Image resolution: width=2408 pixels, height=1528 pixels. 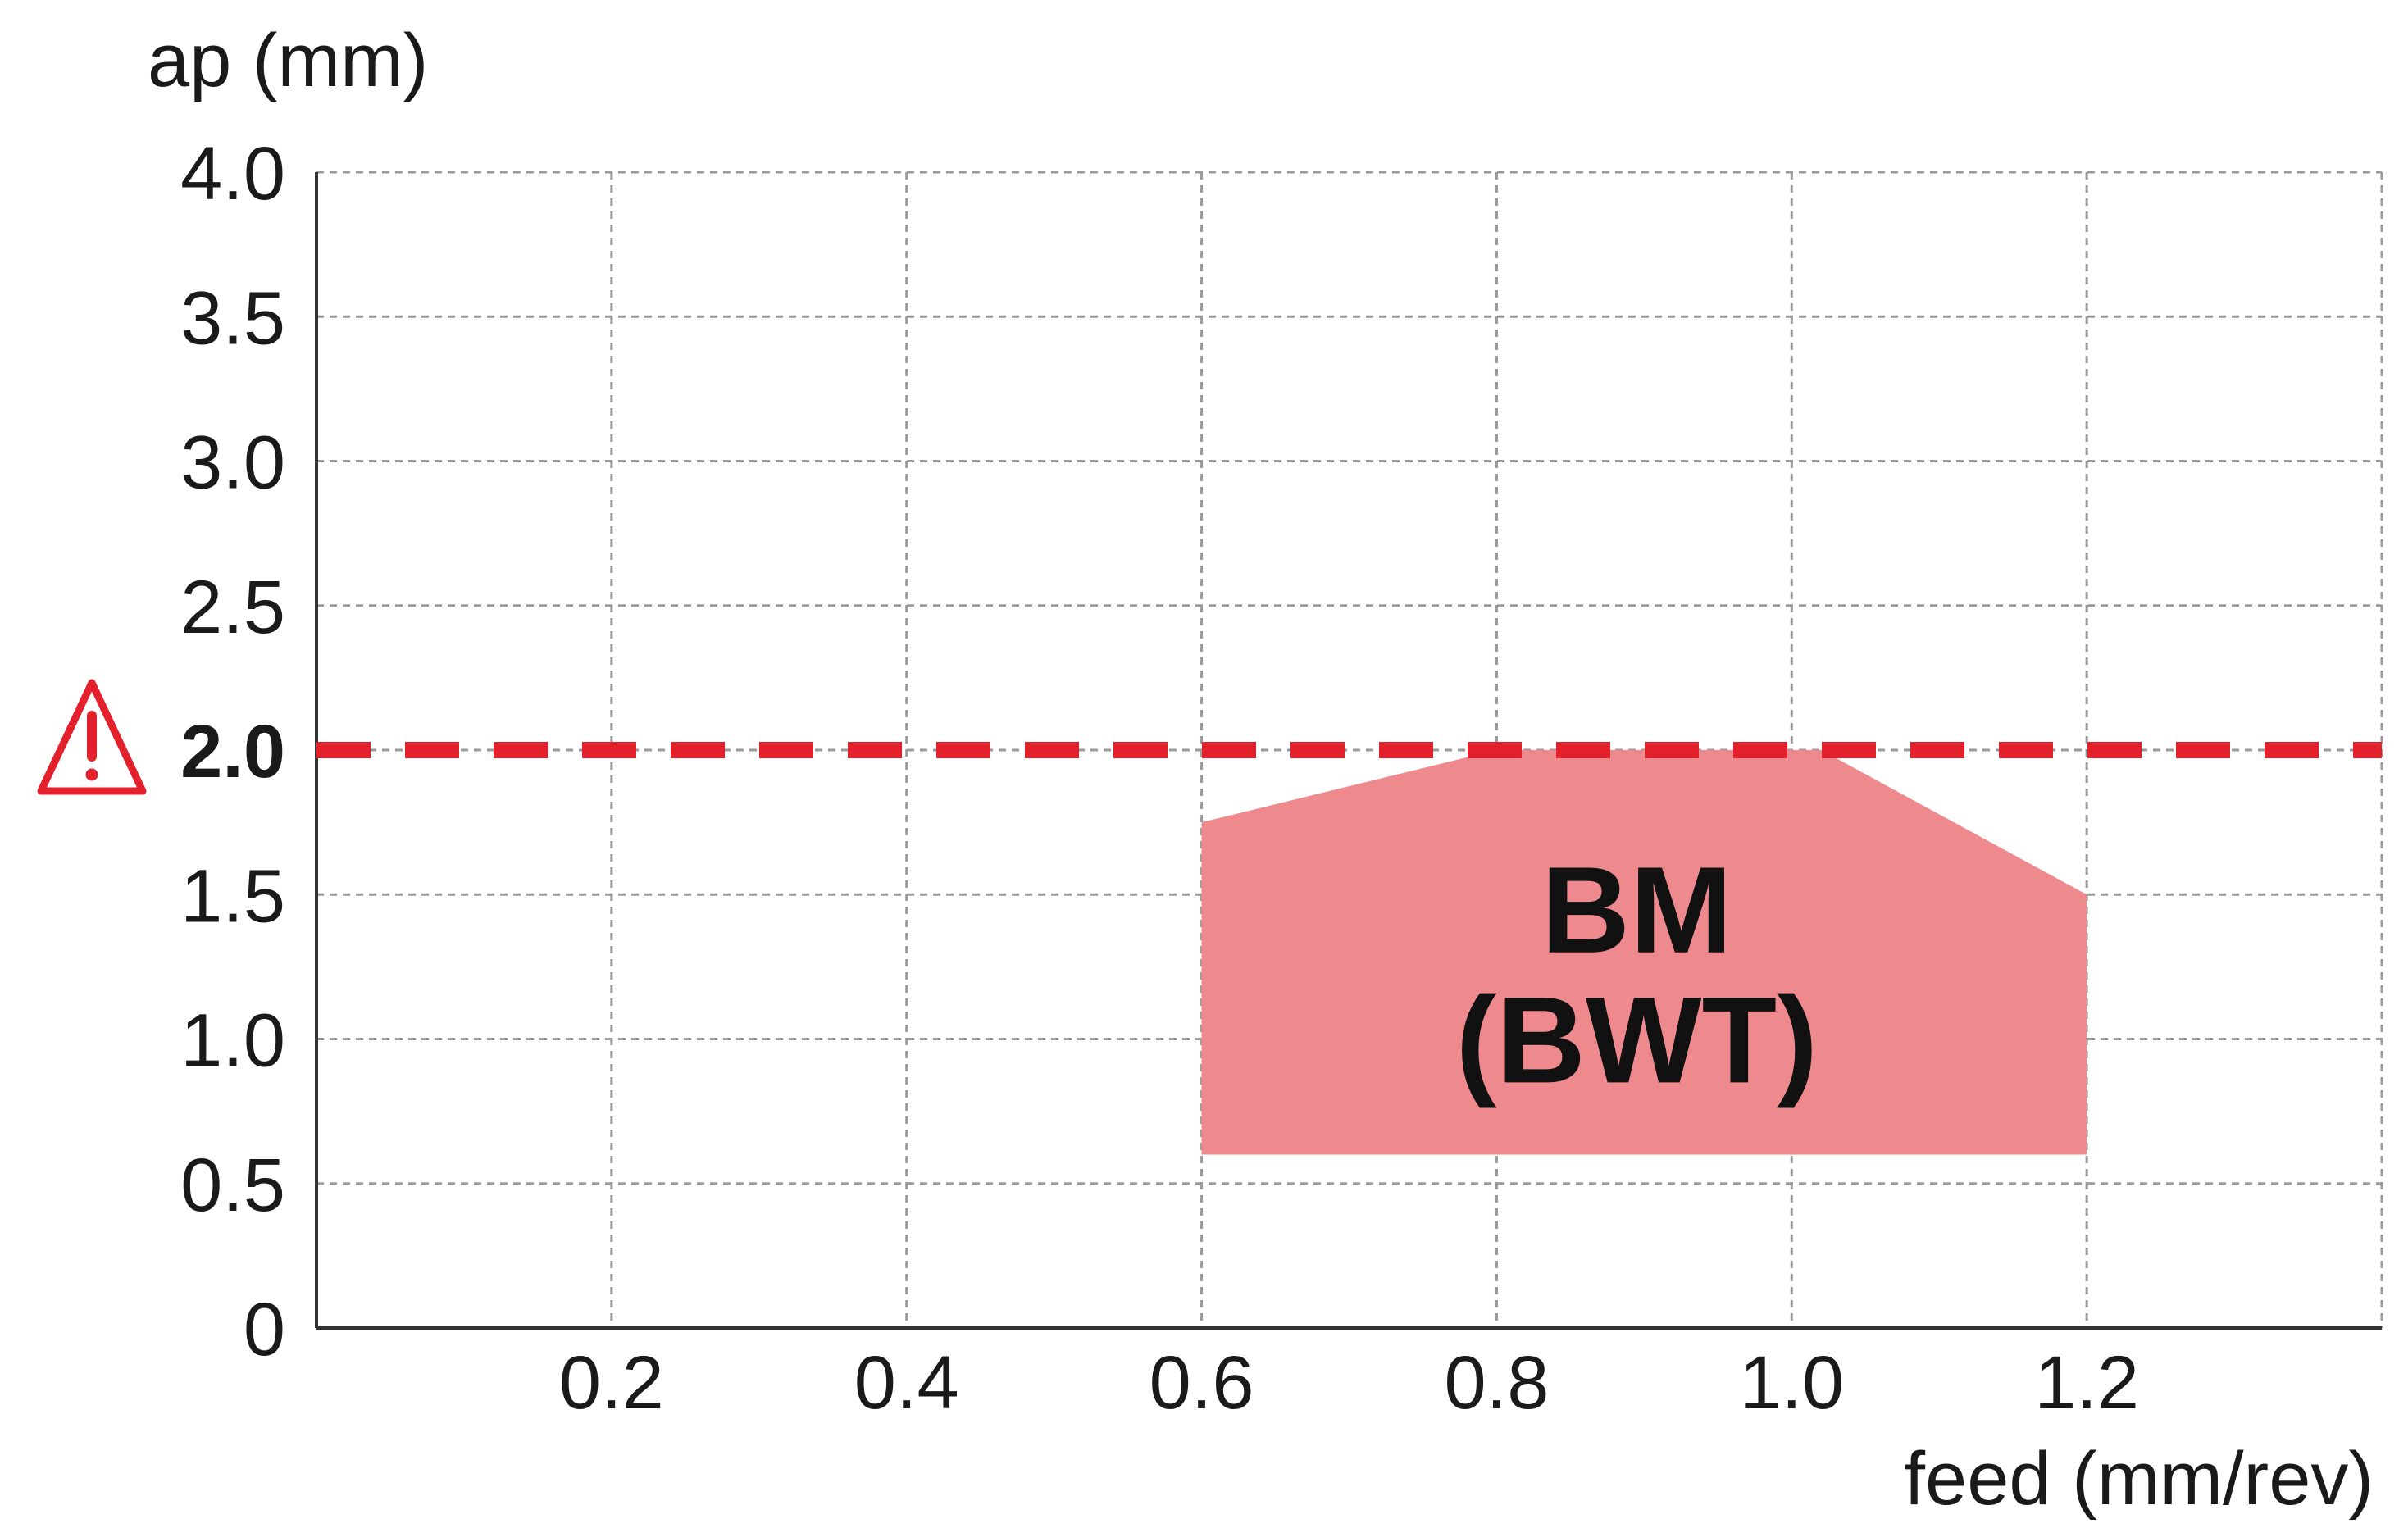 I want to click on y-tick-label-6: 3.0, so click(x=232, y=463).